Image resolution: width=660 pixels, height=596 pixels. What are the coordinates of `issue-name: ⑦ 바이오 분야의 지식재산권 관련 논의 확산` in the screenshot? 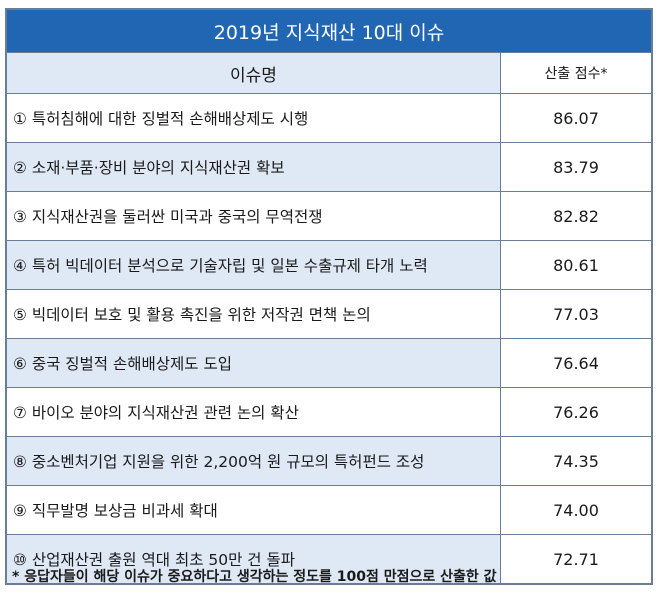 It's located at (254, 412).